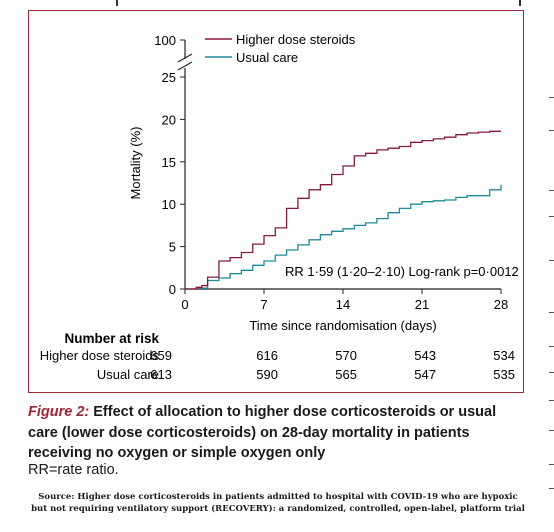 The image size is (554, 532). What do you see at coordinates (267, 355) in the screenshot?
I see `risk-value: 616` at bounding box center [267, 355].